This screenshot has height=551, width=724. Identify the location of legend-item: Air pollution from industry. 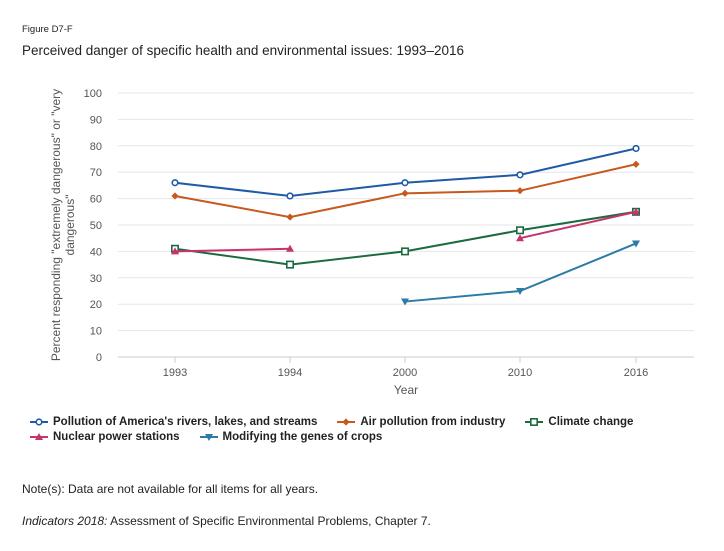
(421, 422).